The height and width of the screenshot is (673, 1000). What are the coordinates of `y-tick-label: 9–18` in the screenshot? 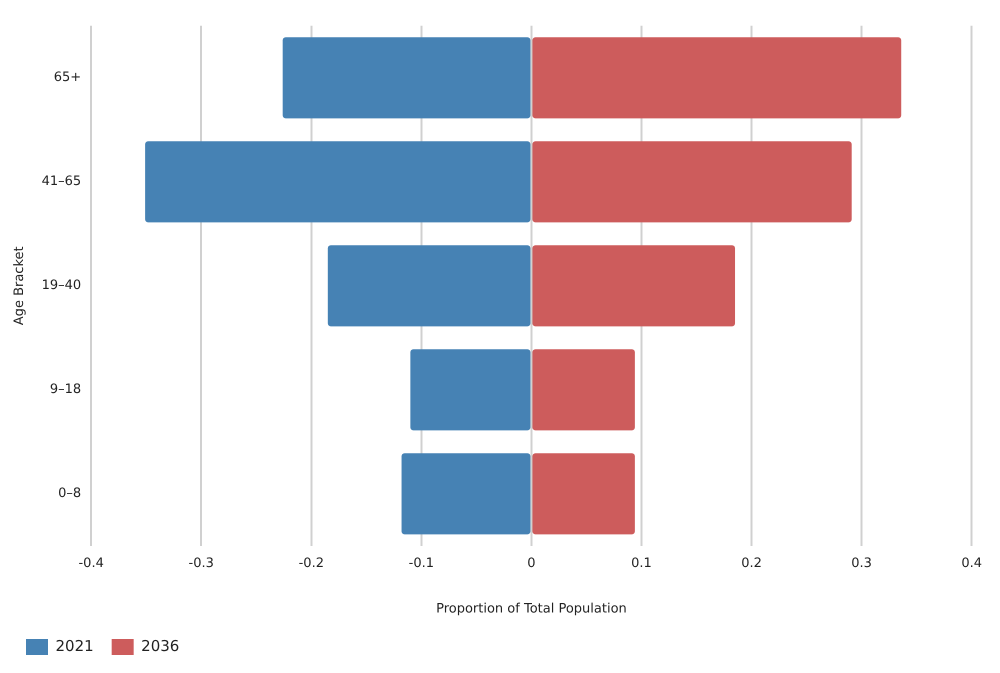 It's located at (66, 390).